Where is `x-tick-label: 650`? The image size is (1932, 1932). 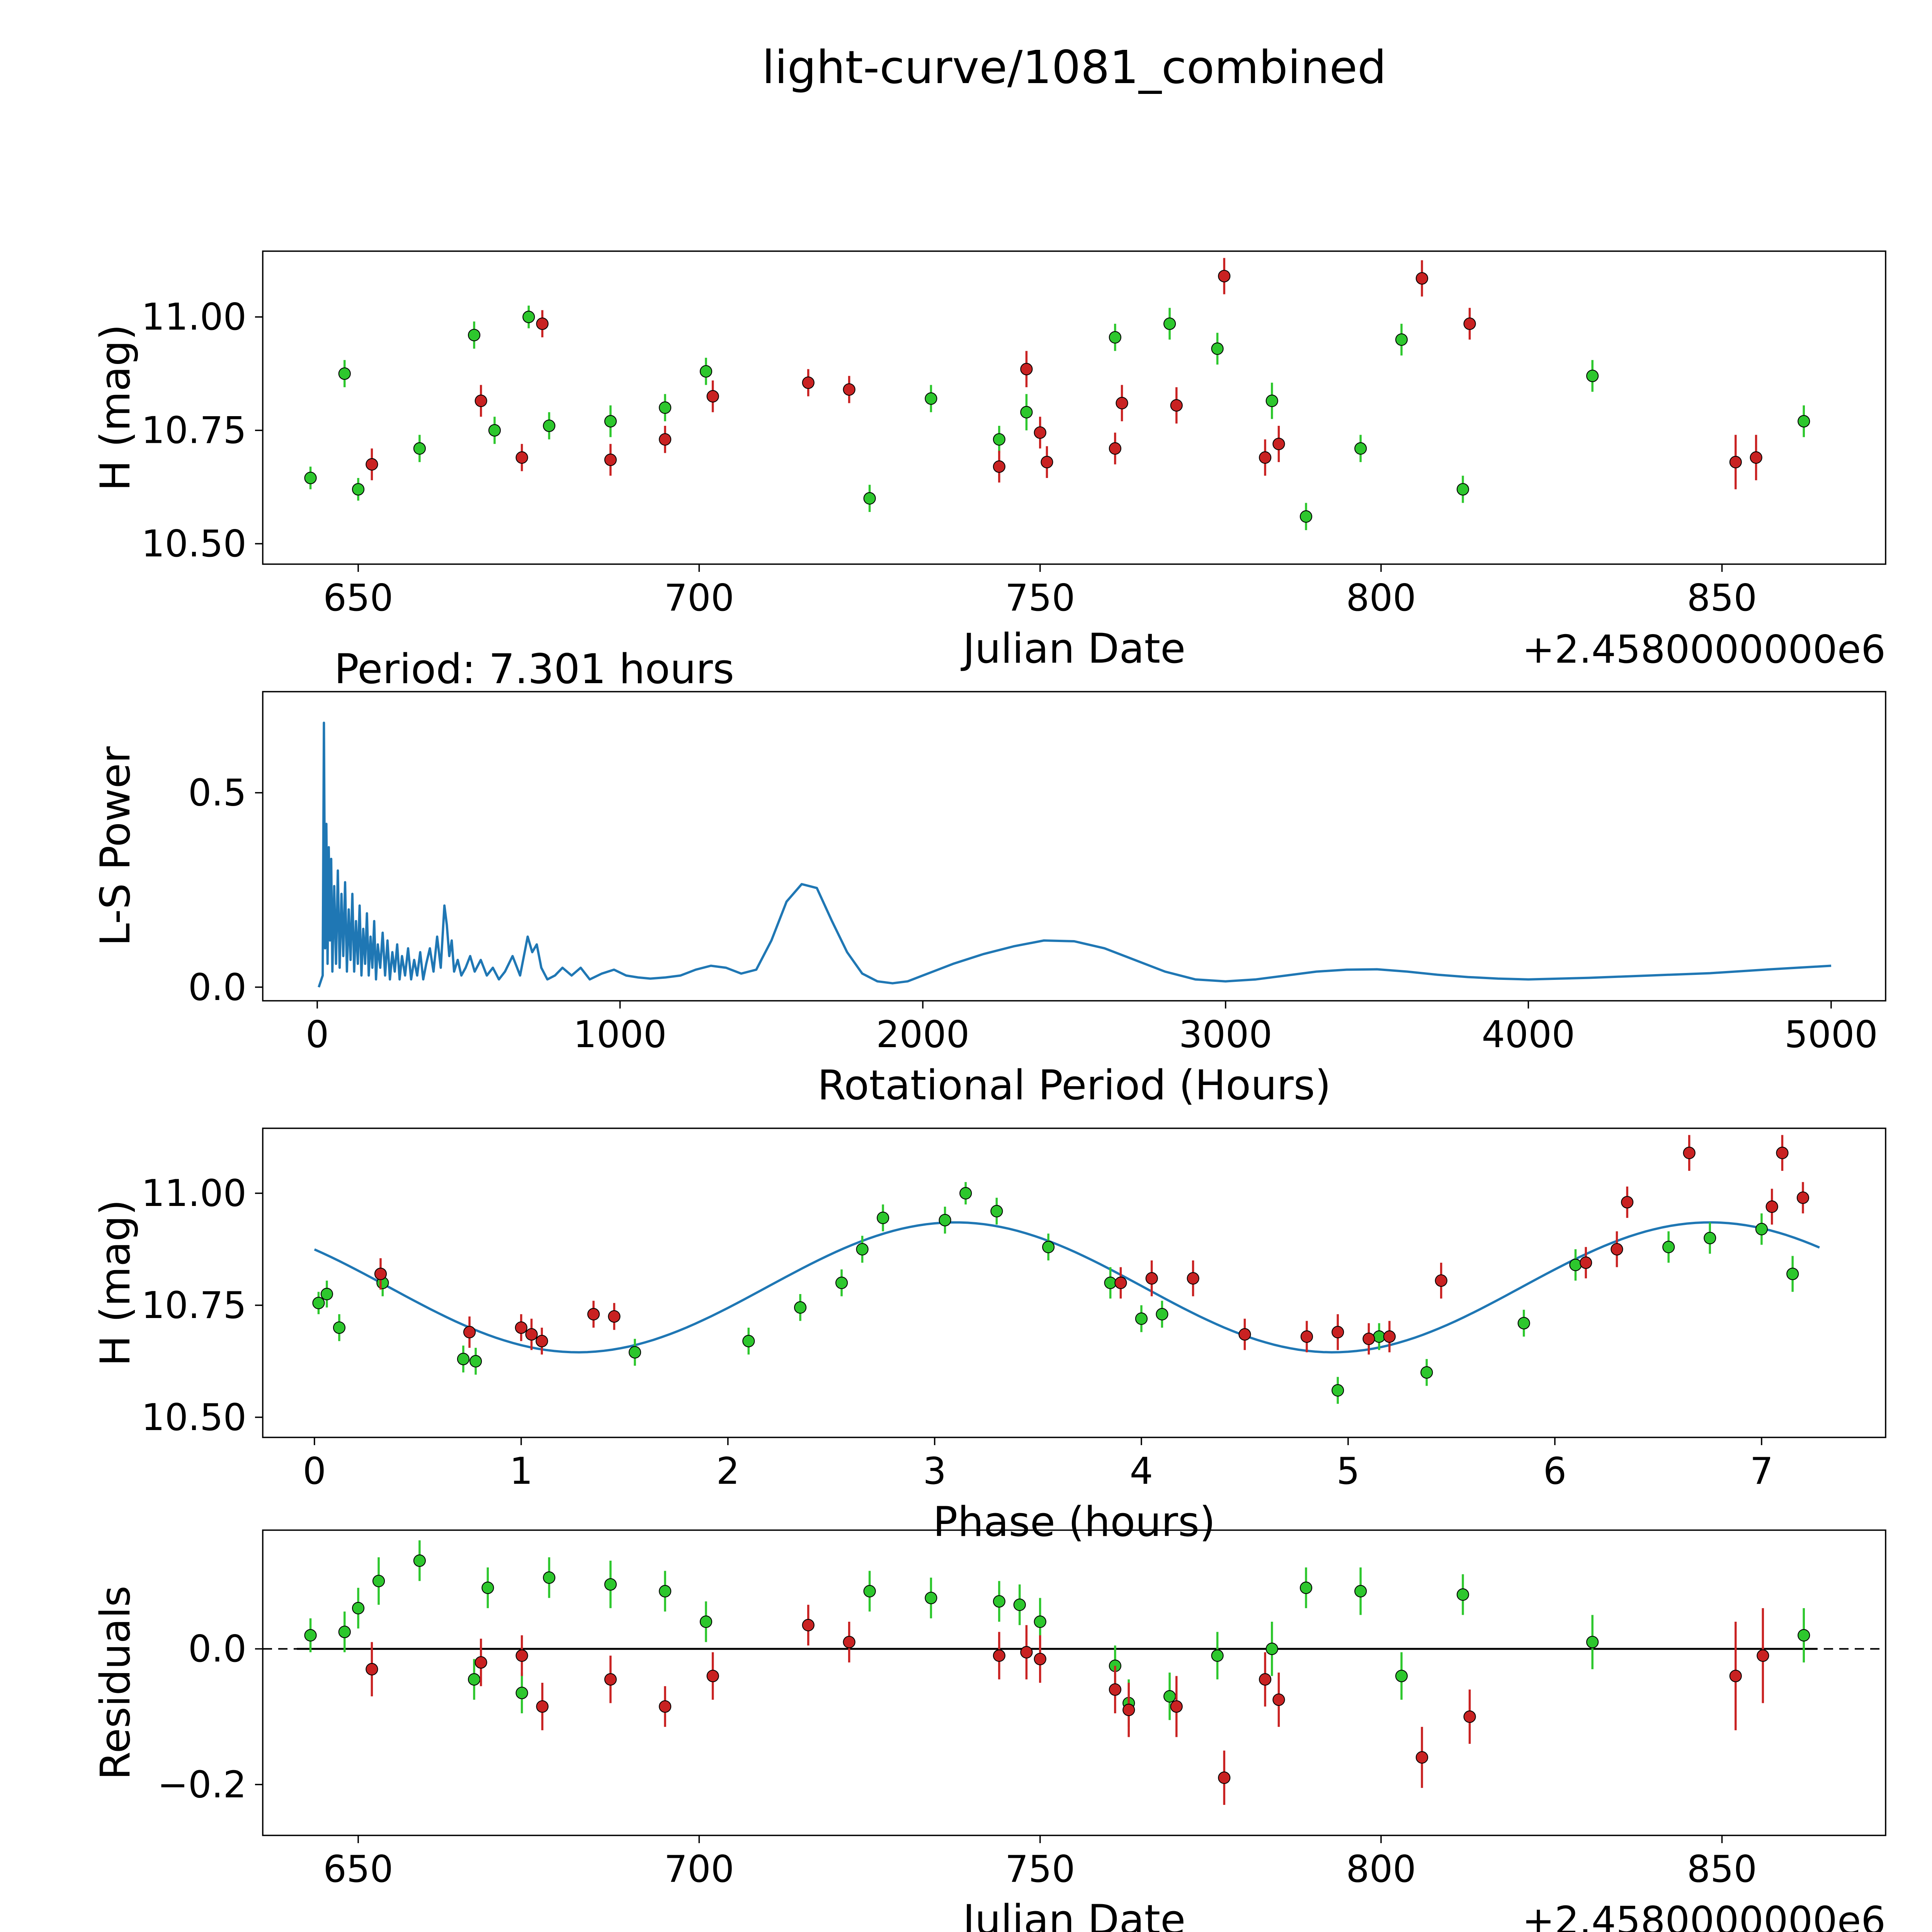
x-tick-label: 650 is located at coordinates (358, 1870).